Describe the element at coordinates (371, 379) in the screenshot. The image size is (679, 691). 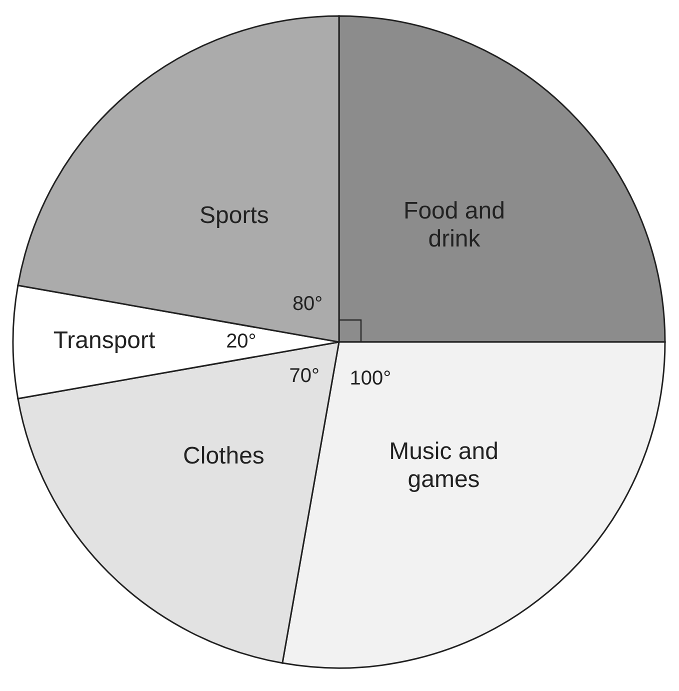
I see `data-label: 100°` at that location.